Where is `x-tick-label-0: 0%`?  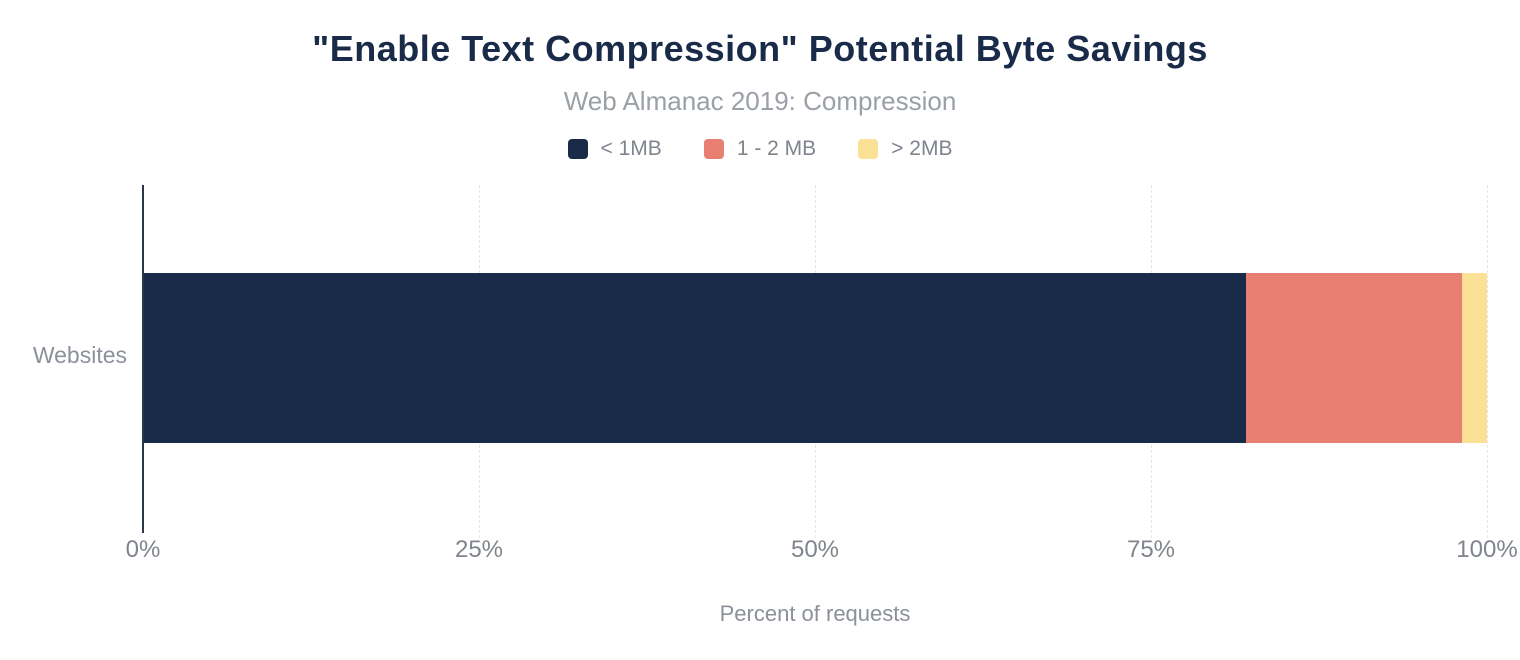
x-tick-label-0: 0% is located at coordinates (143, 549).